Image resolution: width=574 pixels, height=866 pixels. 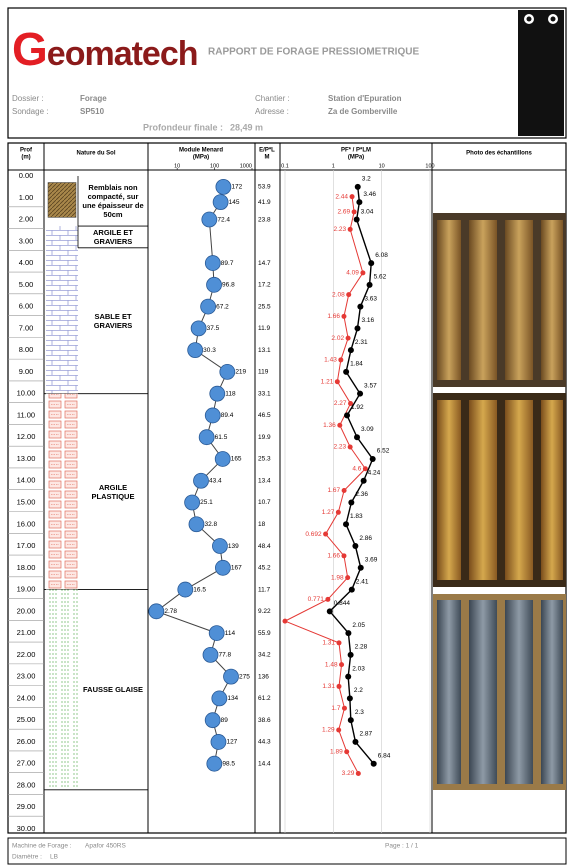 I want to click on column-header: Nature du Sol, so click(x=95, y=154).